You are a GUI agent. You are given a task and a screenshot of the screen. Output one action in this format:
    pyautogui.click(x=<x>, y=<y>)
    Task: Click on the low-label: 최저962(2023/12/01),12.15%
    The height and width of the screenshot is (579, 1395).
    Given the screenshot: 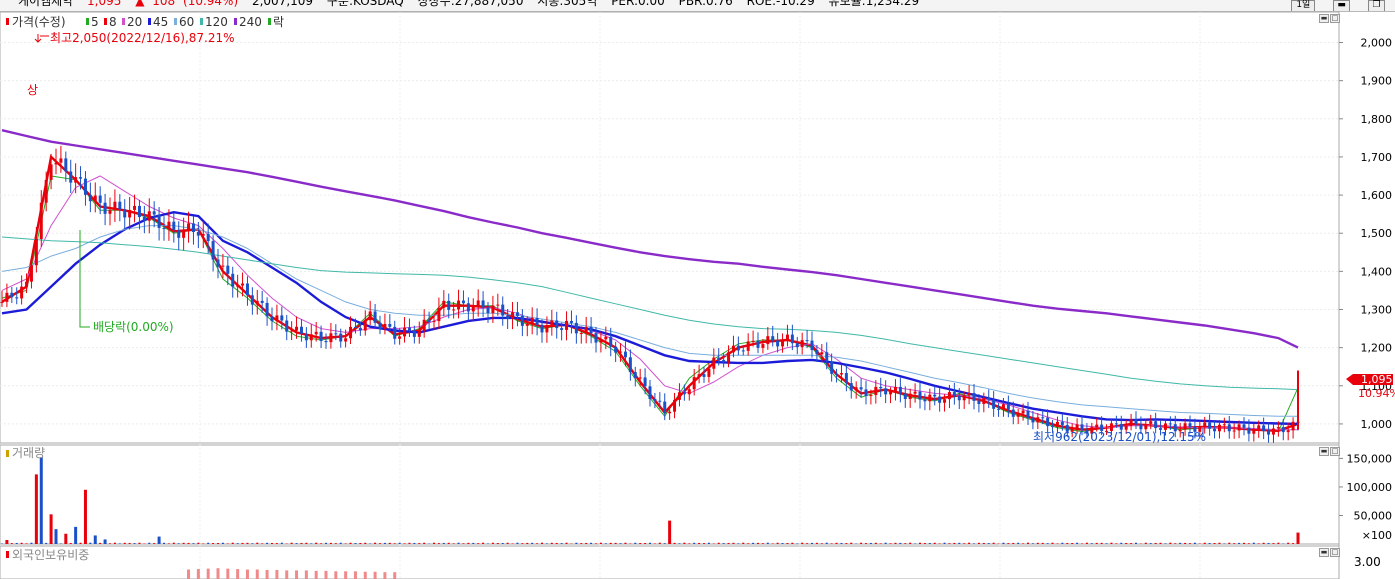 What is the action you would take?
    pyautogui.click(x=1119, y=437)
    